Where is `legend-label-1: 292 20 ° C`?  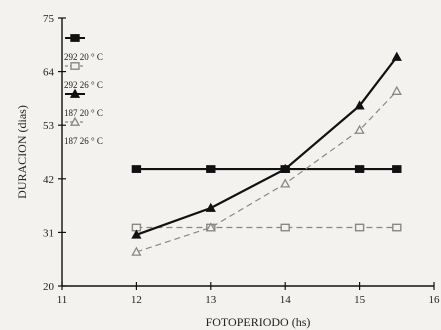
legend-label-1: 292 20 ° C is located at coordinates (83, 57).